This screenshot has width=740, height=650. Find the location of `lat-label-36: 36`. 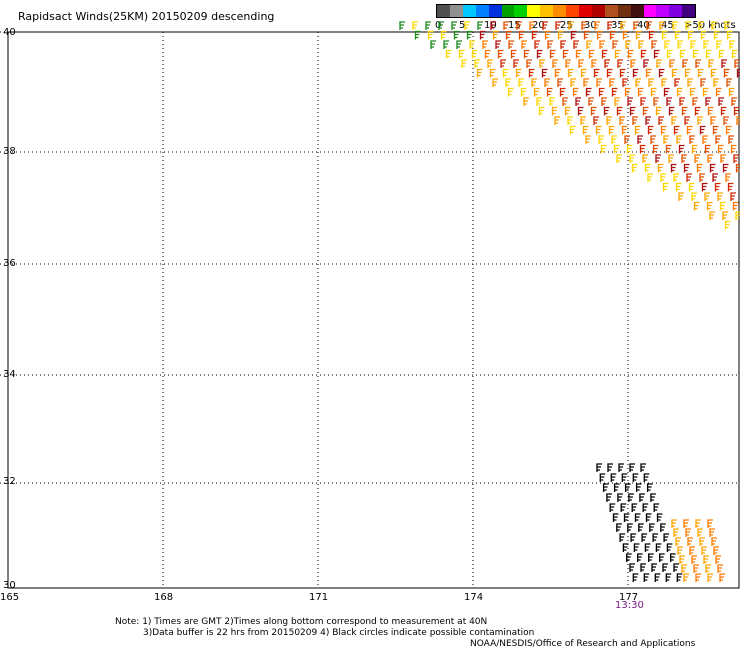

lat-label-36: 36 is located at coordinates (9, 263).